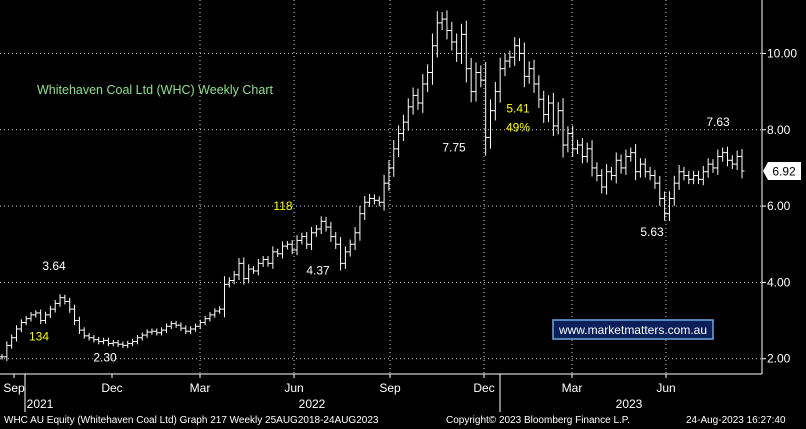 This screenshot has height=429, width=806. I want to click on last-price-marker, so click(782, 170).